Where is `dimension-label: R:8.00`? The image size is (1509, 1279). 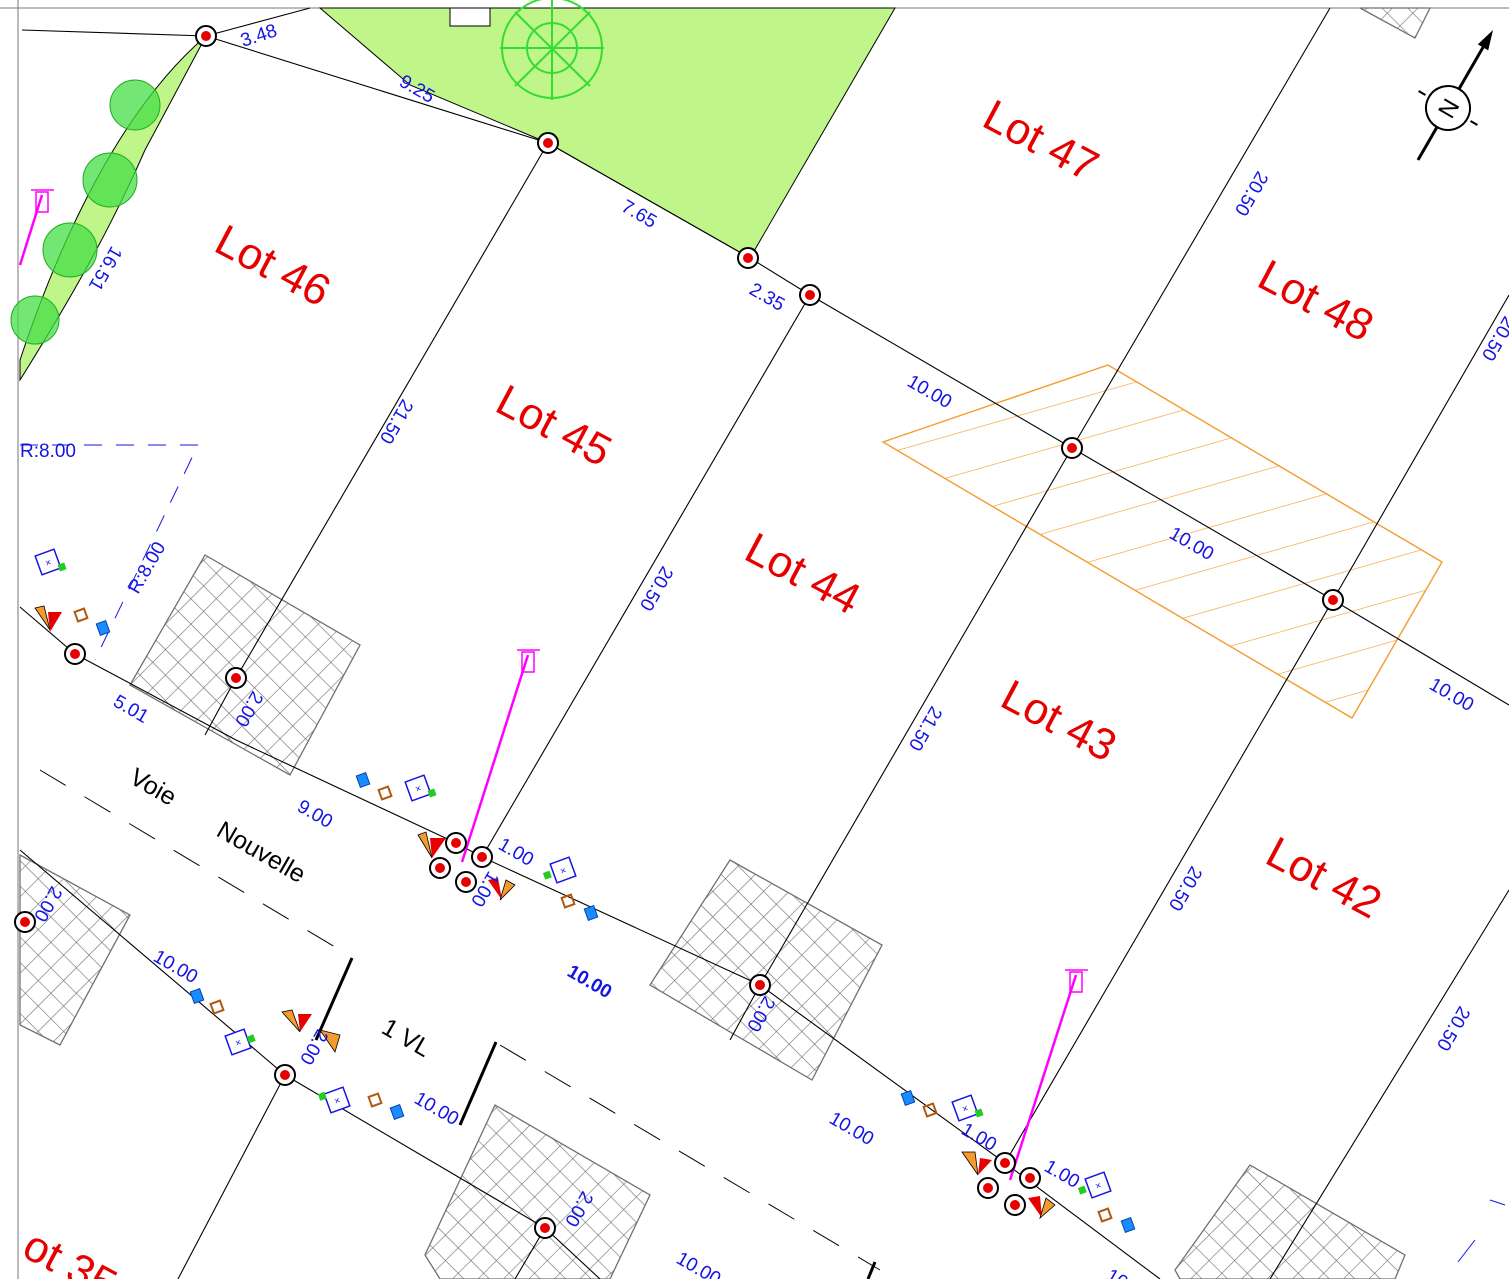 dimension-label: R:8.00 is located at coordinates (48, 451).